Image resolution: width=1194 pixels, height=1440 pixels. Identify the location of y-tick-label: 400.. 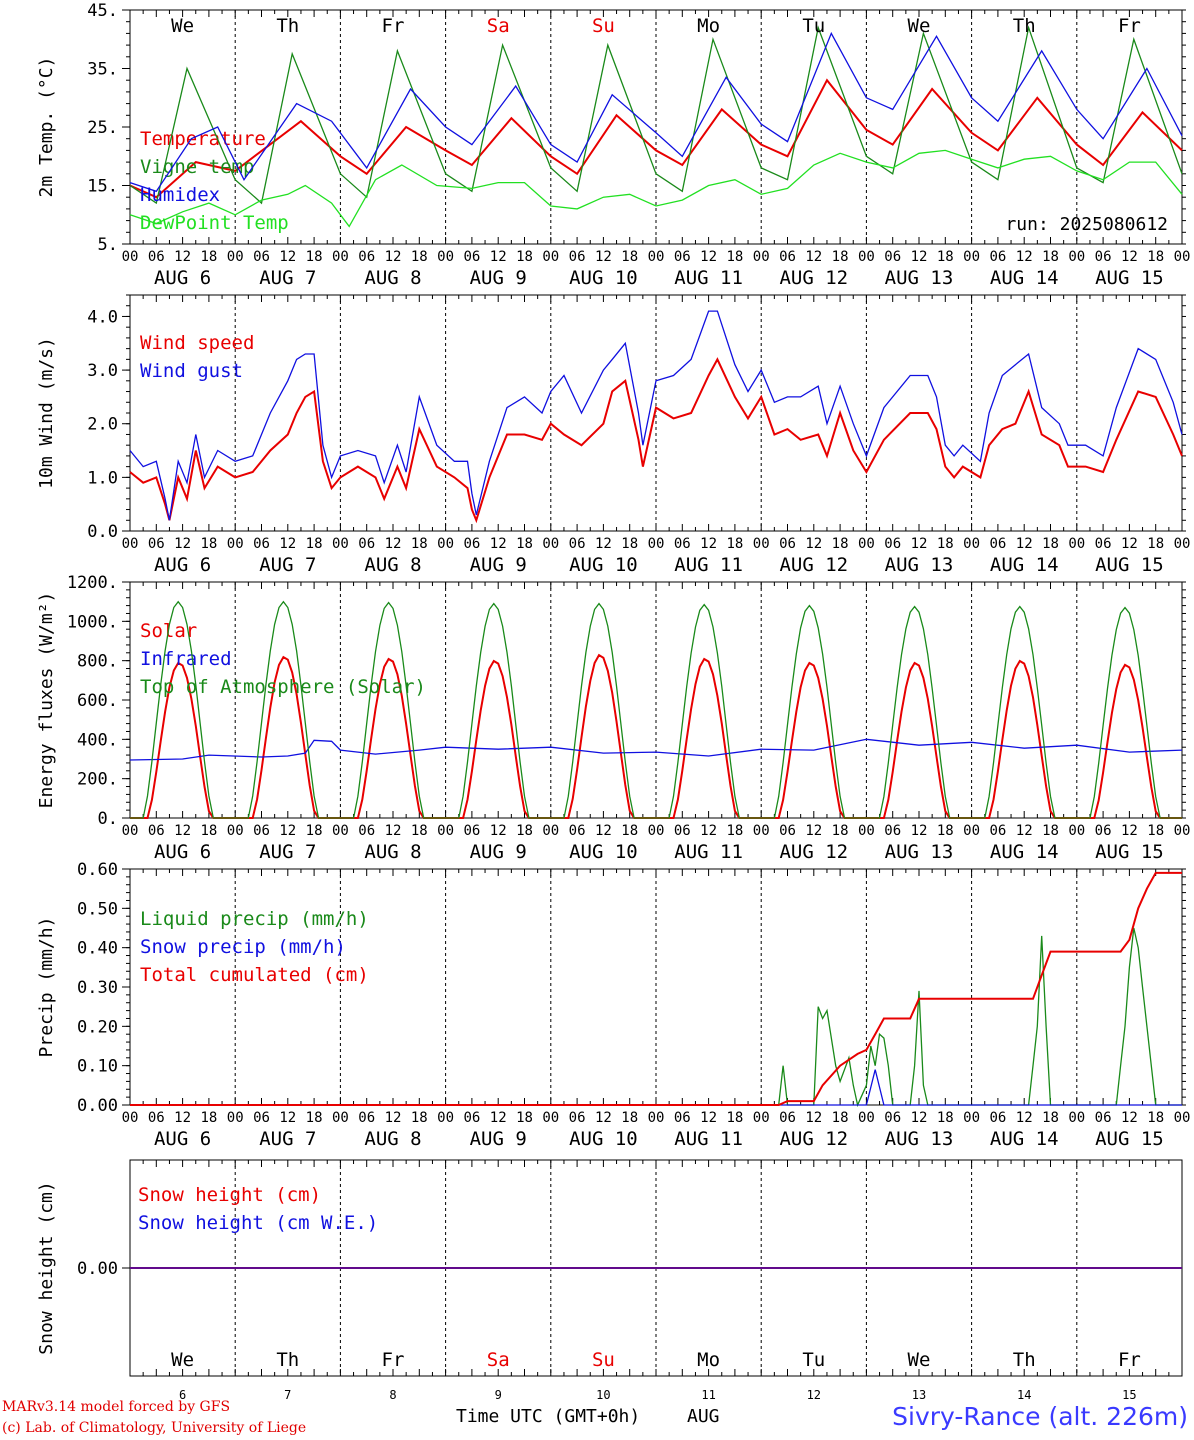
(97, 740).